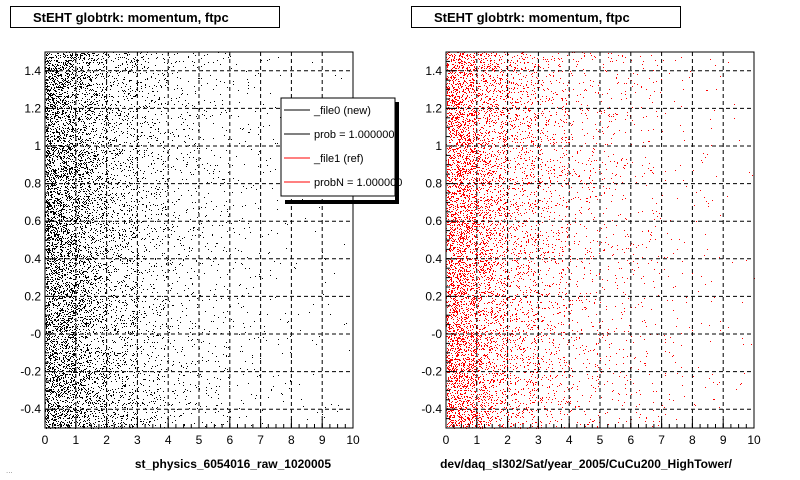 This screenshot has width=800, height=480. Describe the element at coordinates (338, 147) in the screenshot. I see `legend-box` at that location.